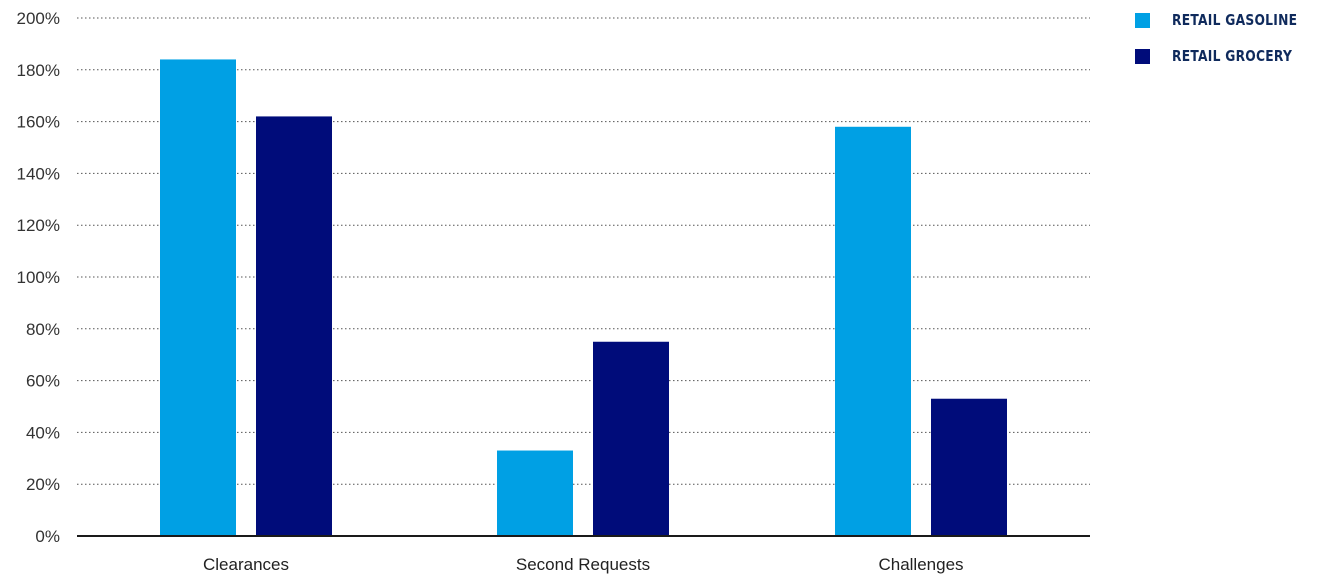  I want to click on y-tick-label: 100%, so click(38, 277).